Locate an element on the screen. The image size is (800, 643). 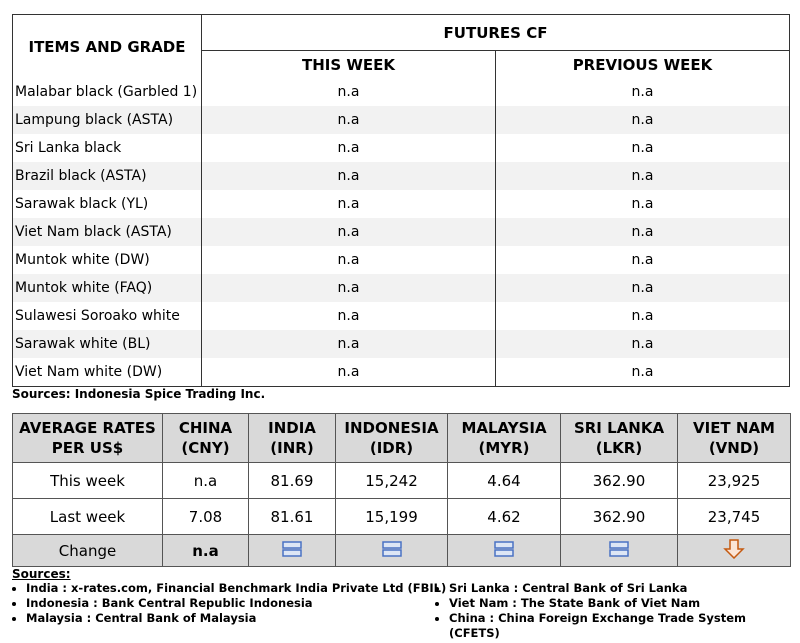
row: Change n.a is located at coordinates (401, 550).